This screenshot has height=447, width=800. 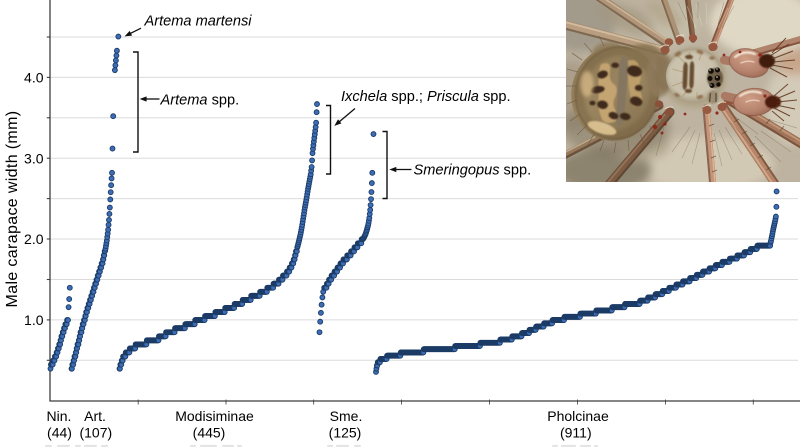 What do you see at coordinates (578, 416) in the screenshot?
I see `svg-text: Pholcinae` at bounding box center [578, 416].